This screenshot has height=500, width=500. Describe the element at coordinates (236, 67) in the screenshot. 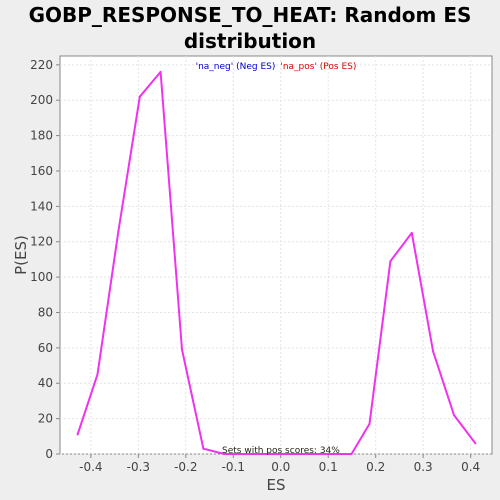

I see `legend-entry-neg: 'na_neg' (Neg ES)` at that location.